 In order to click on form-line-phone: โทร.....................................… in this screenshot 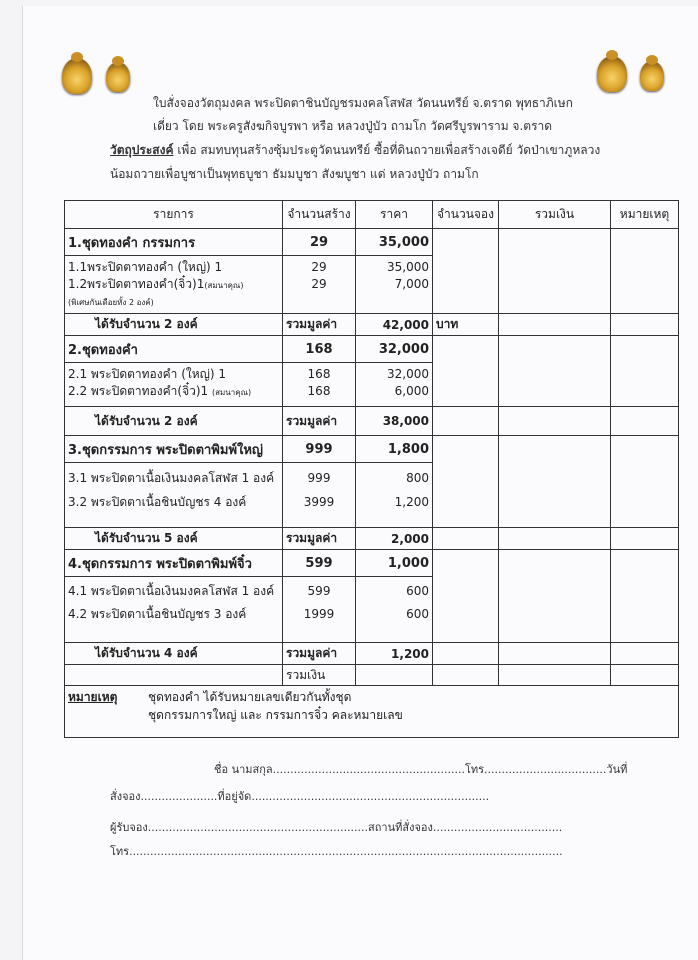, I will do `click(336, 851)`.